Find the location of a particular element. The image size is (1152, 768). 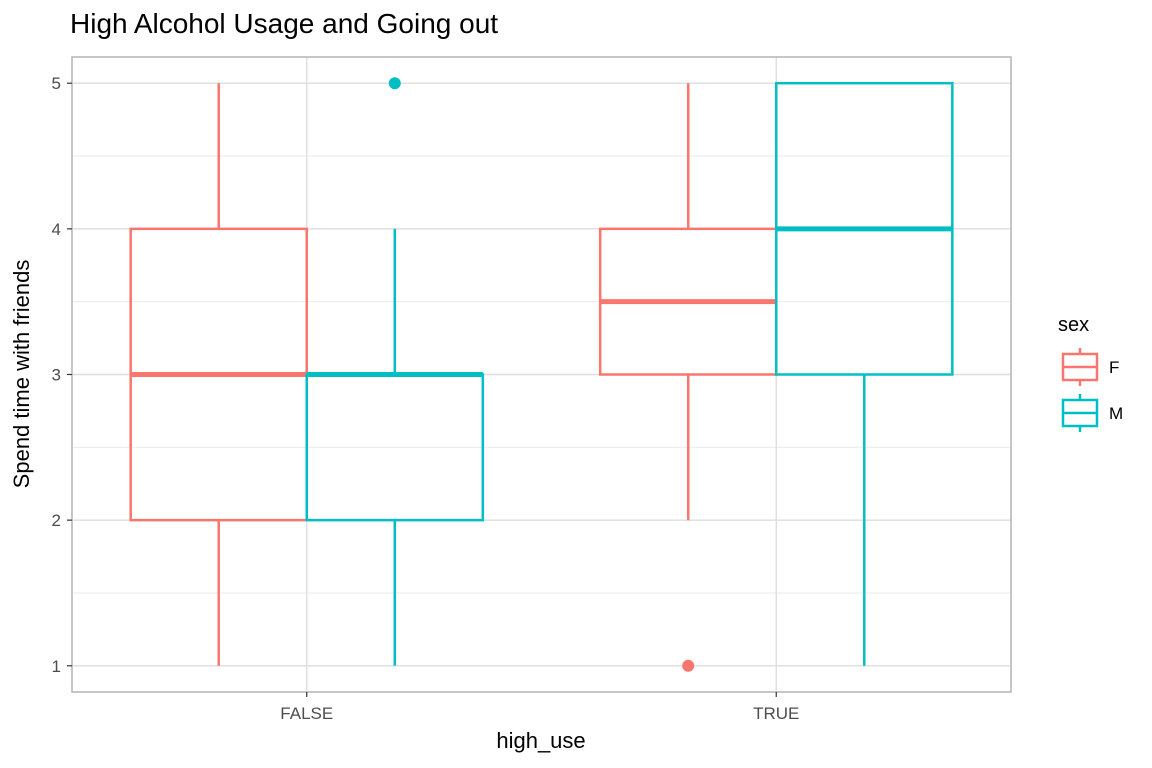

y-tick-label: 5 is located at coordinates (56, 83).